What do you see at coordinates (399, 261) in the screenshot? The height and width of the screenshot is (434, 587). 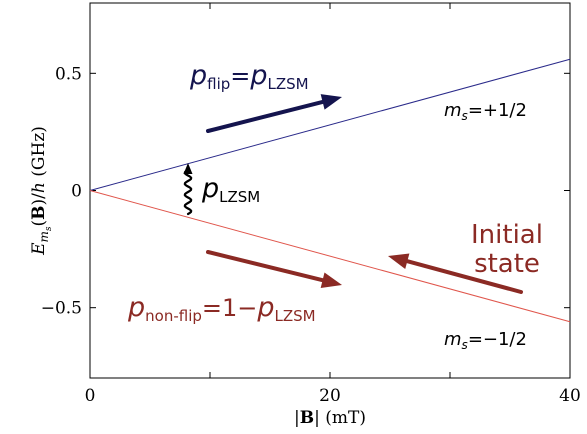 I see `arrow-initial-state-head` at bounding box center [399, 261].